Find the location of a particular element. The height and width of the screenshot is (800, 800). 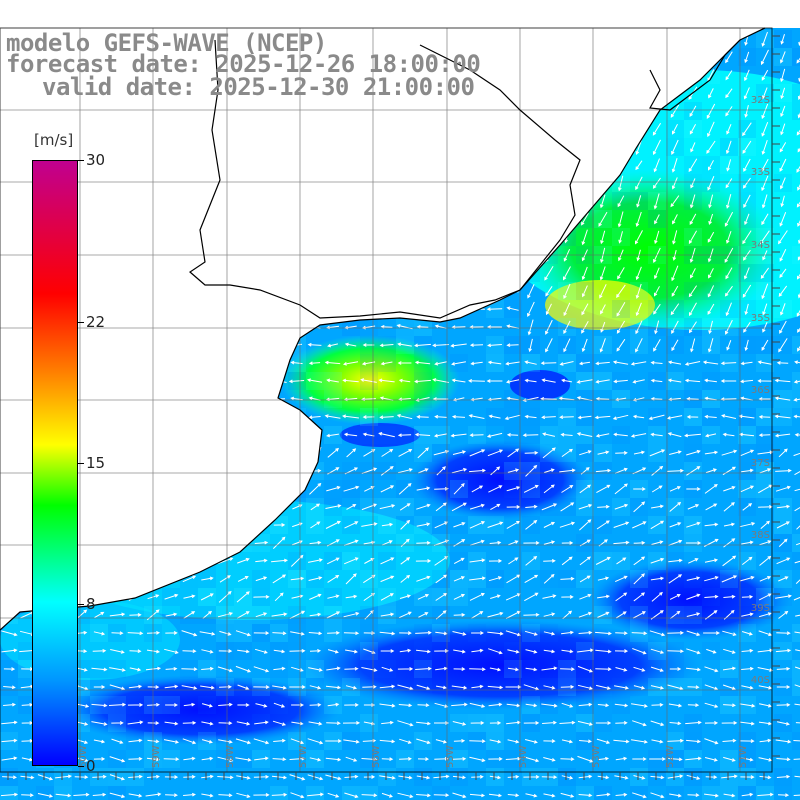

colorbar-tick-label: 0 is located at coordinates (91, 766).